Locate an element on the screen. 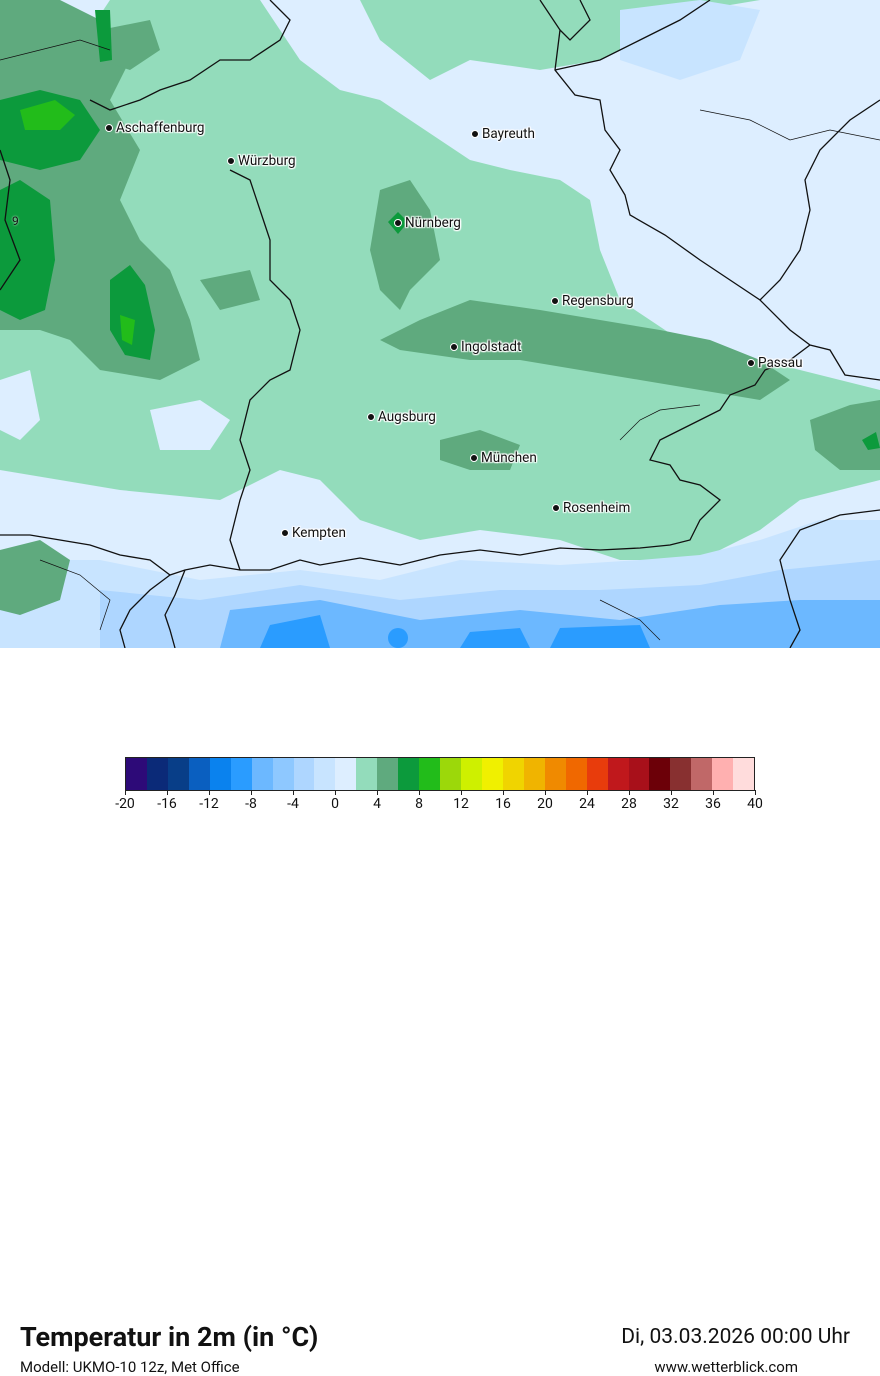 The height and width of the screenshot is (1376, 880). city-passau: Passau is located at coordinates (775, 363).